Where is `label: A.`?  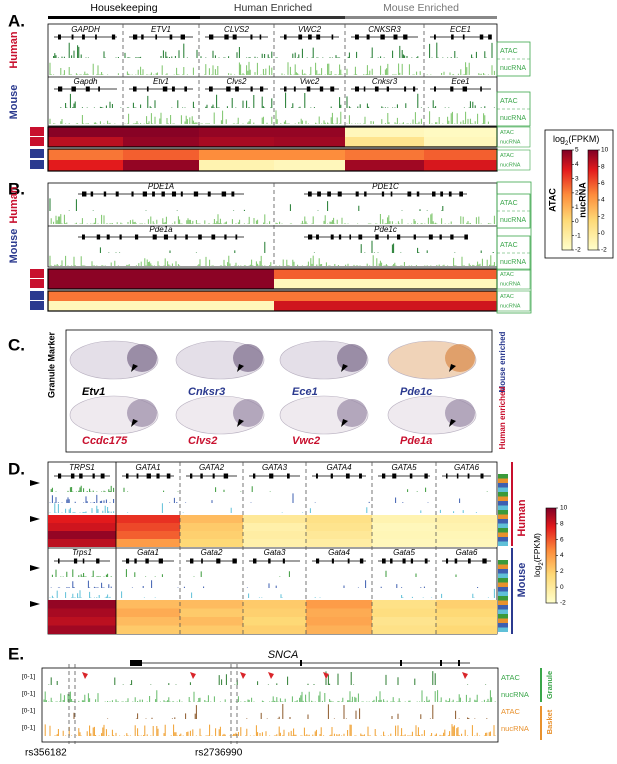 label: A. is located at coordinates (16, 20).